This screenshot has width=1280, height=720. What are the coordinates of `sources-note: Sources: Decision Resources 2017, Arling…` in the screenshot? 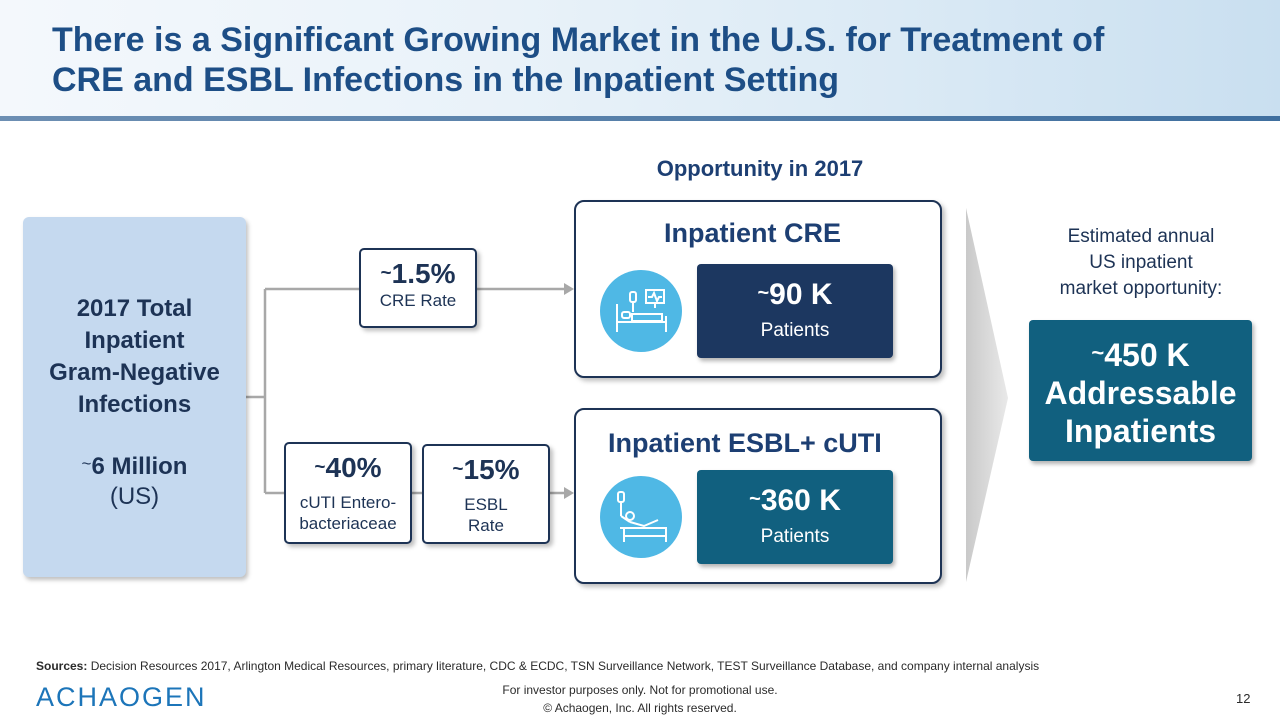 It's located at (646, 666).